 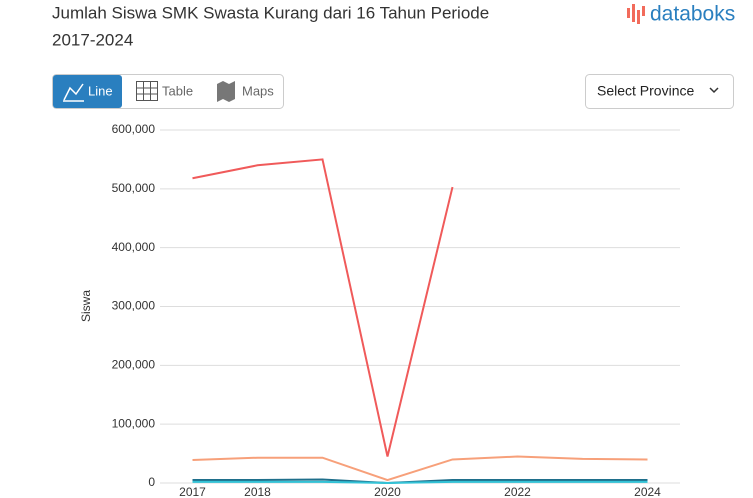 What do you see at coordinates (134, 247) in the screenshot?
I see `y-tick-label: 400,000` at bounding box center [134, 247].